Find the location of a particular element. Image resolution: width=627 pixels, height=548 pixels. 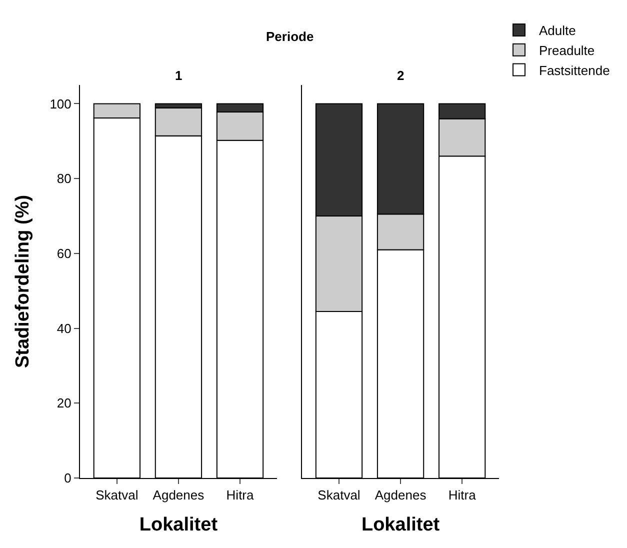

legend-label: Fastsittende is located at coordinates (574, 70).